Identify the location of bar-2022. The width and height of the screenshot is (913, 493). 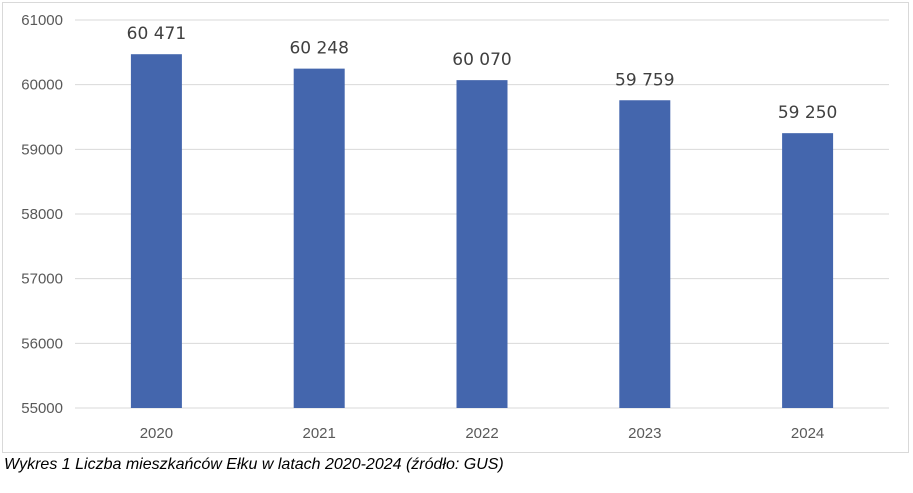
(482, 244).